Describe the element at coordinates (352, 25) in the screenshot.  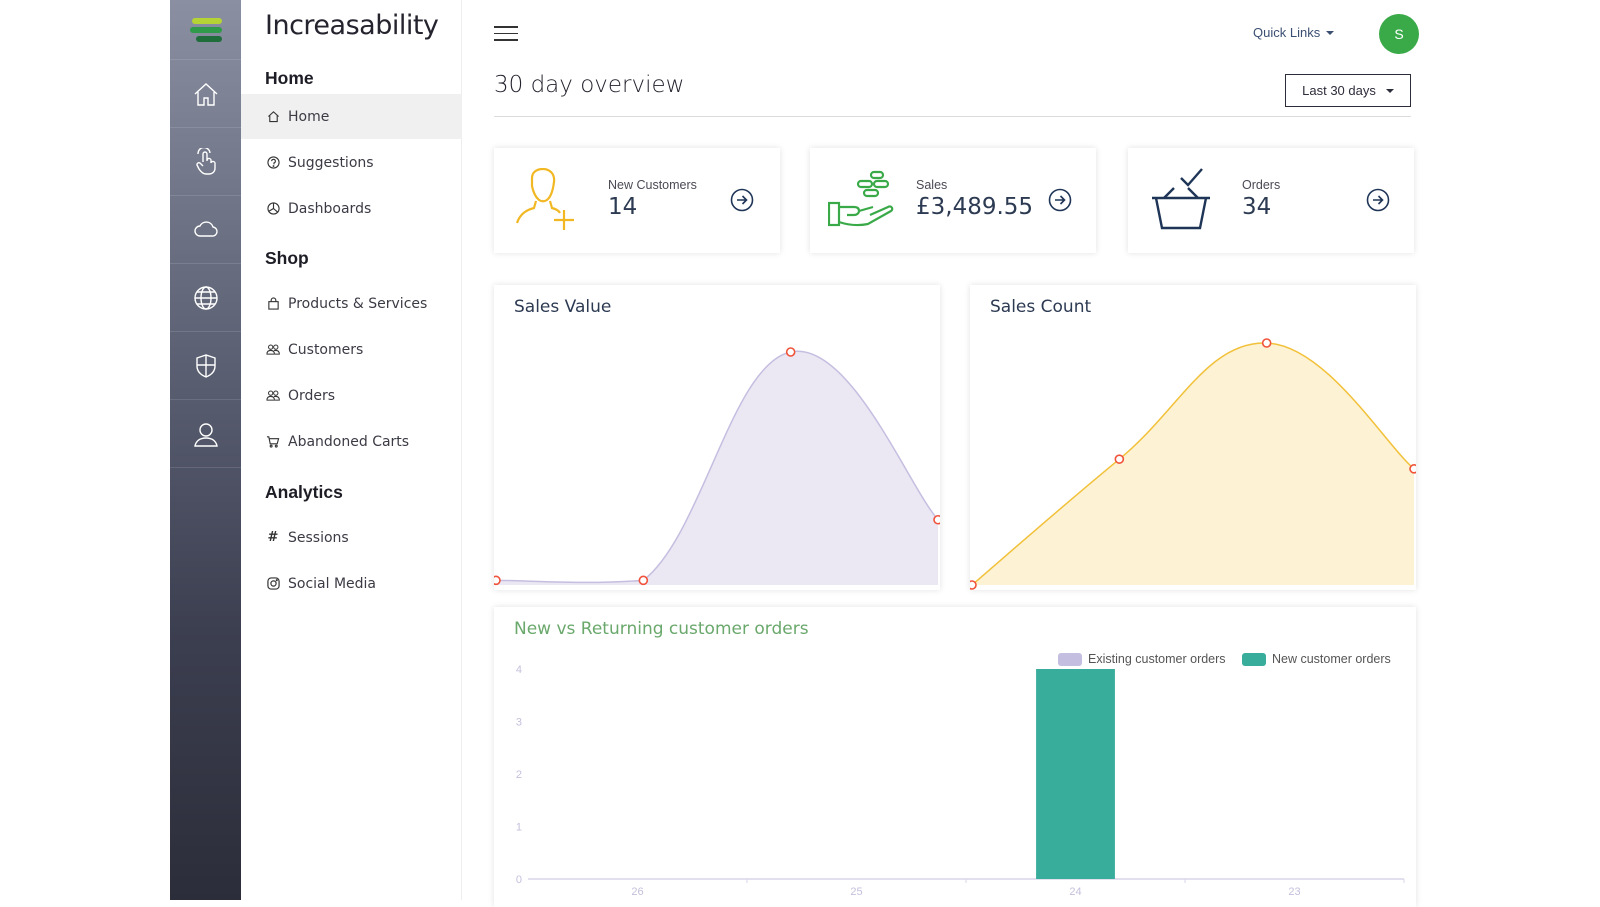
I see `brand-name: Increasability` at that location.